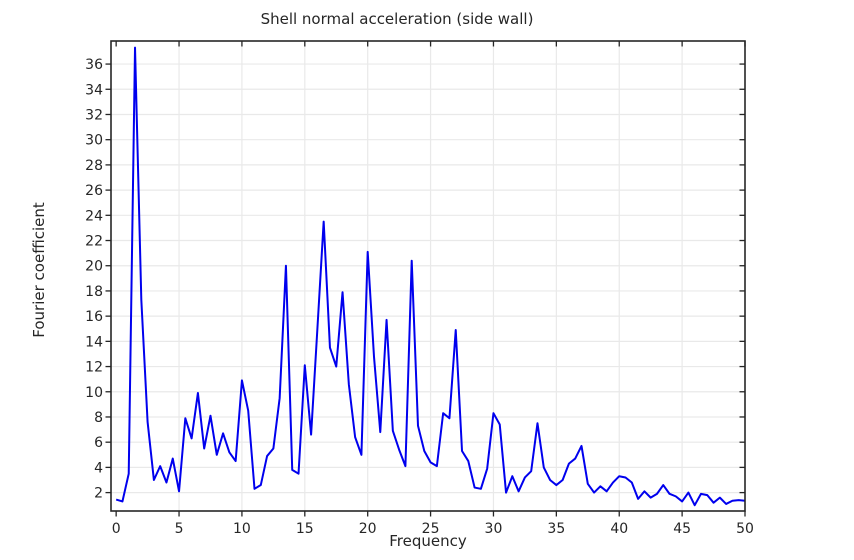 This screenshot has height=560, width=854. Describe the element at coordinates (305, 529) in the screenshot. I see `svg-text: 15` at that location.